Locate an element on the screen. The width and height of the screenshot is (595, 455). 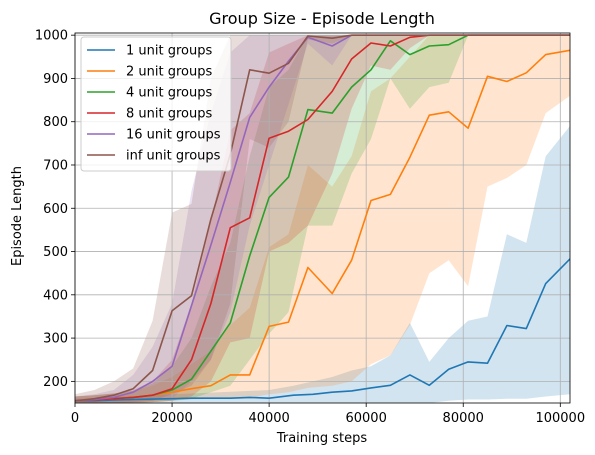
legend-label-6: inf unit groups is located at coordinates (173, 156).